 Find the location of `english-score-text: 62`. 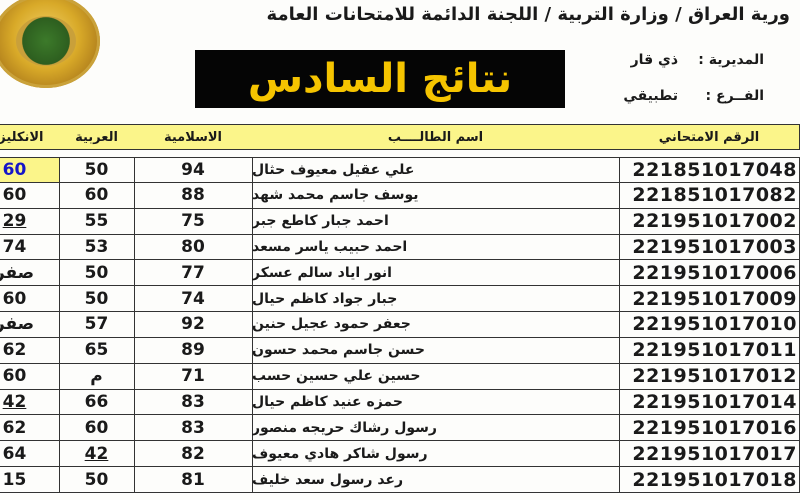

english-score-text: 62 is located at coordinates (14, 350).